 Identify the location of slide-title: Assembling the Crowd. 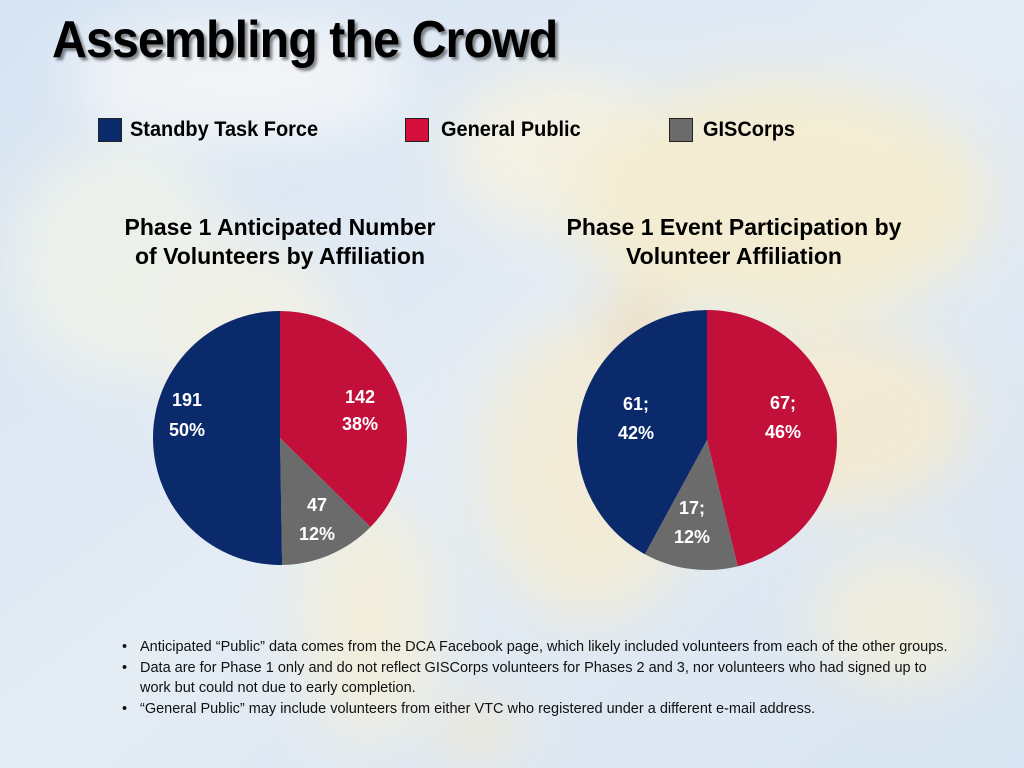
(305, 40).